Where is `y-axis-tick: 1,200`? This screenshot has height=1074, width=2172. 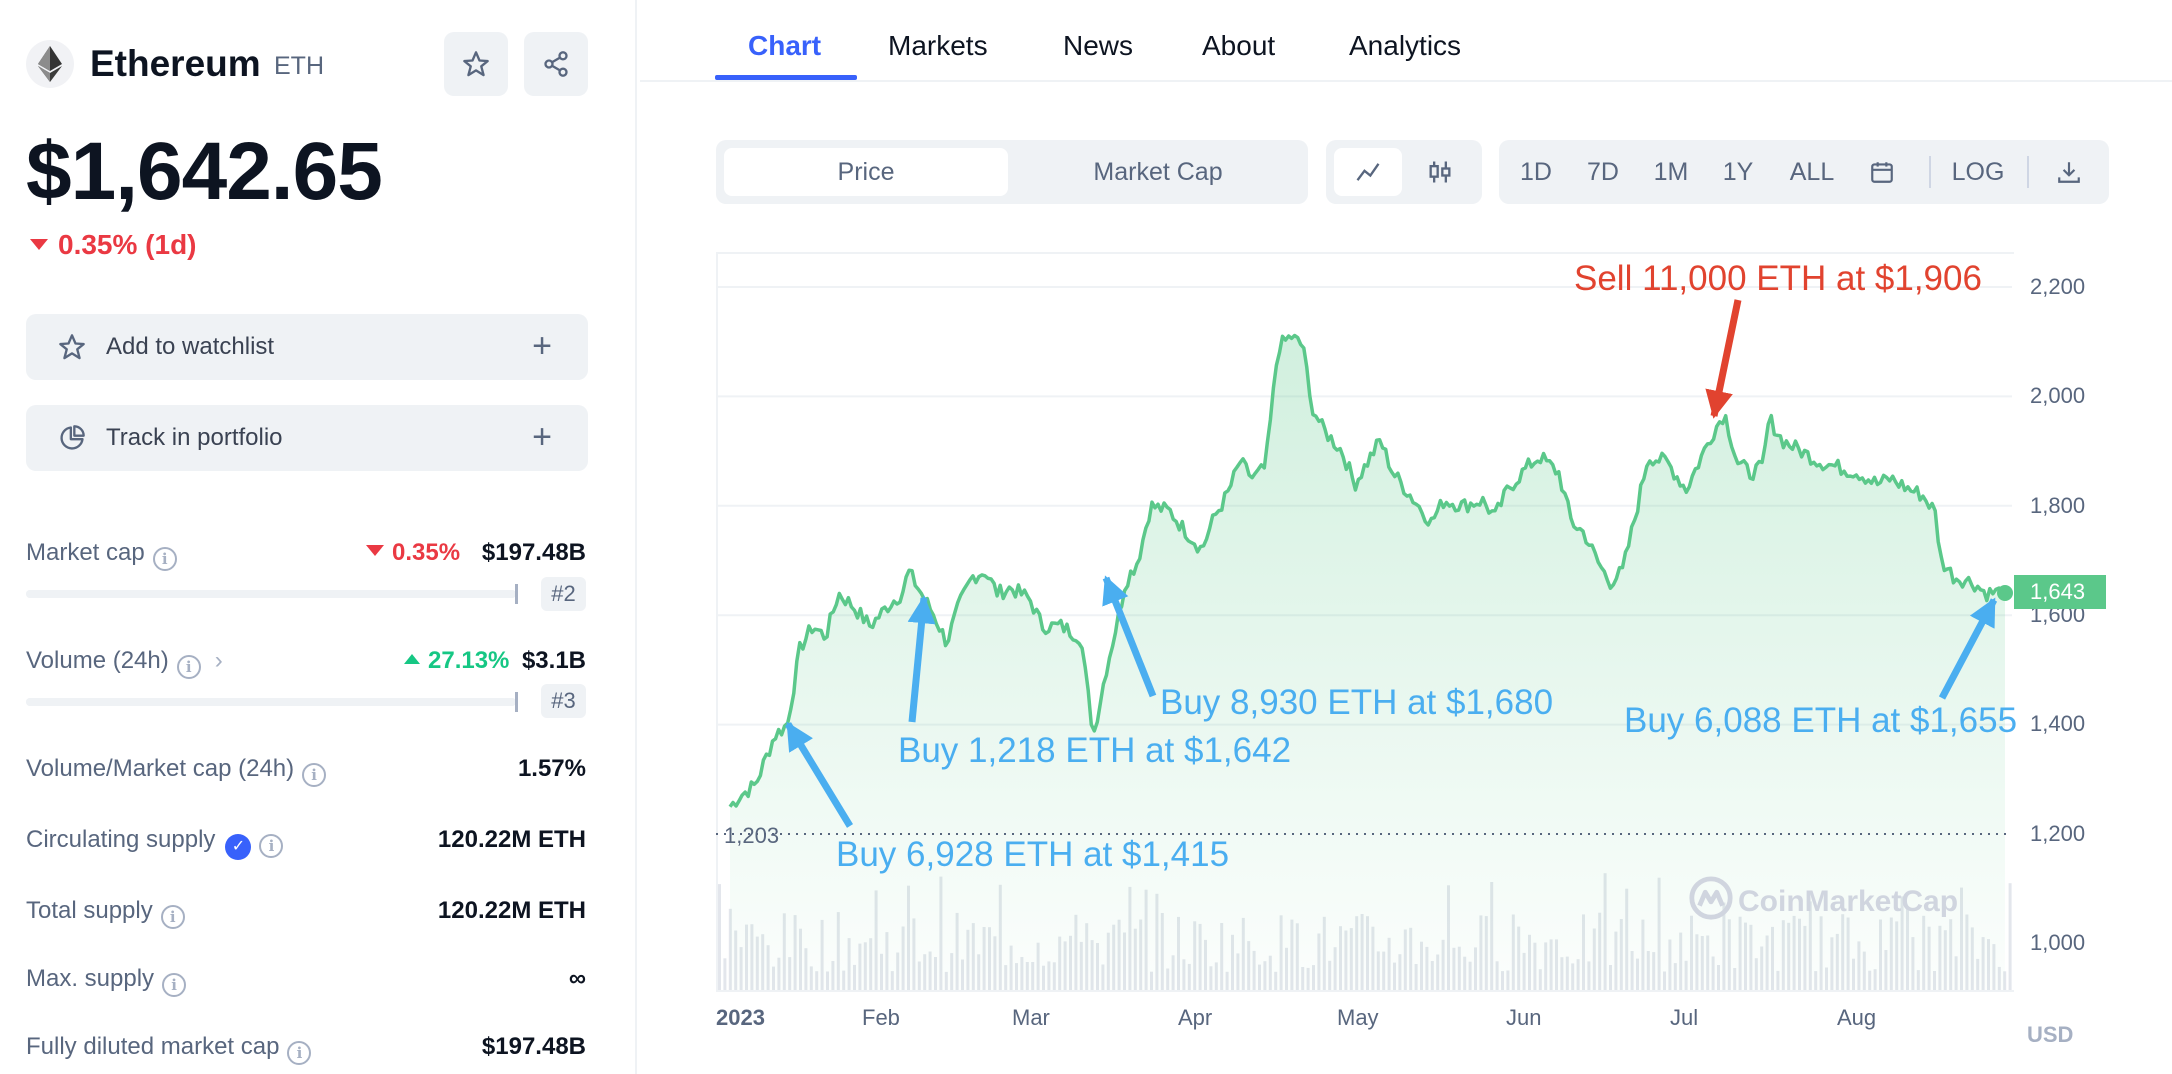
y-axis-tick: 1,200 is located at coordinates (2058, 833).